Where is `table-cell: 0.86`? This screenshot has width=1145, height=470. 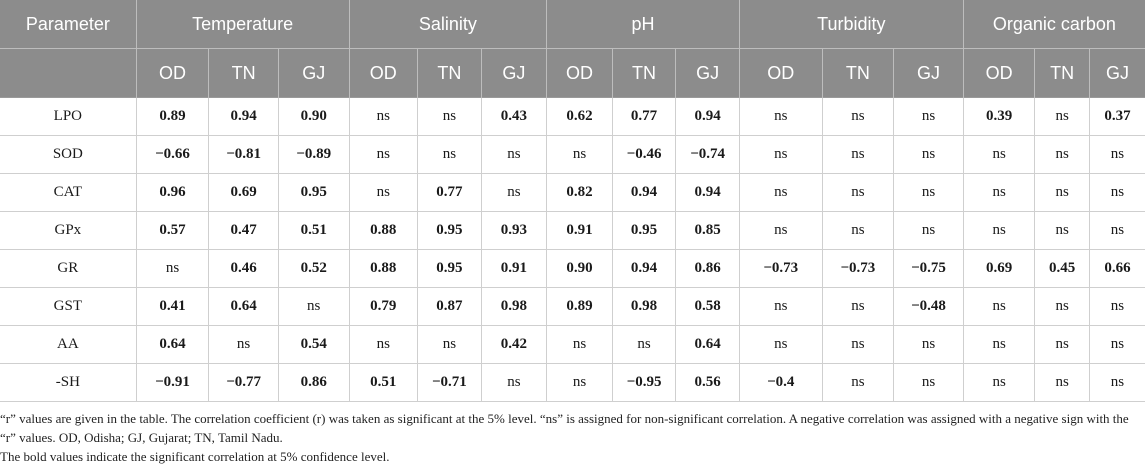 table-cell: 0.86 is located at coordinates (314, 382).